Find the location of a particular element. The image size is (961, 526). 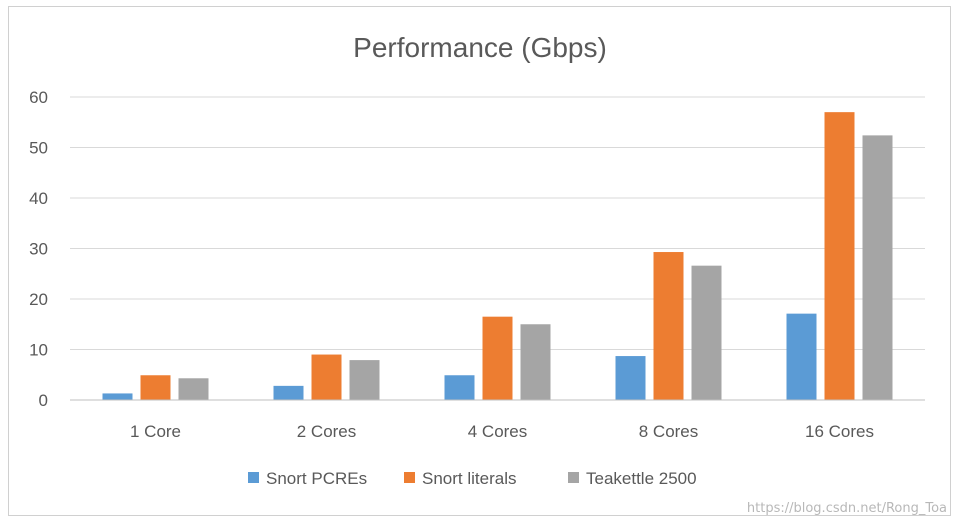

y-tick-label: 30 is located at coordinates (38, 249).